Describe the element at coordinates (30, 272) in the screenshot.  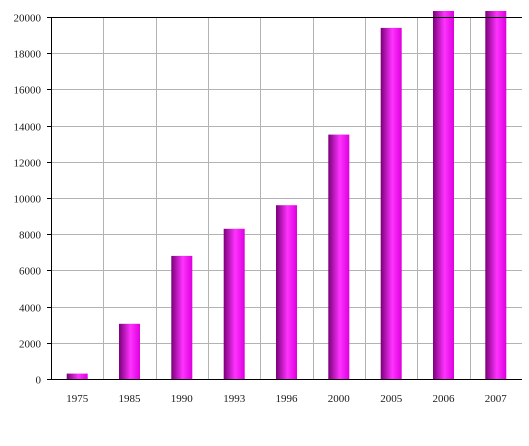
I see `y-tick-label: 6000` at that location.